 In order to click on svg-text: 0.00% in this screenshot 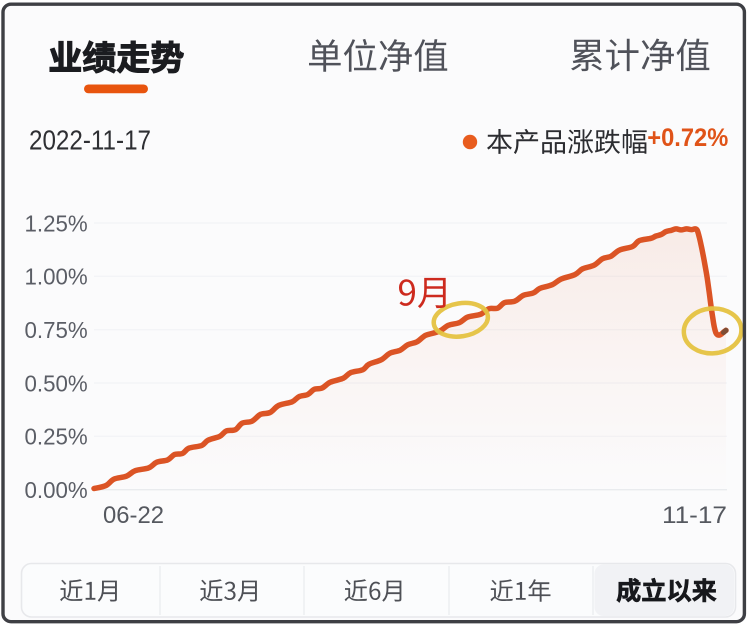, I will do `click(56, 490)`.